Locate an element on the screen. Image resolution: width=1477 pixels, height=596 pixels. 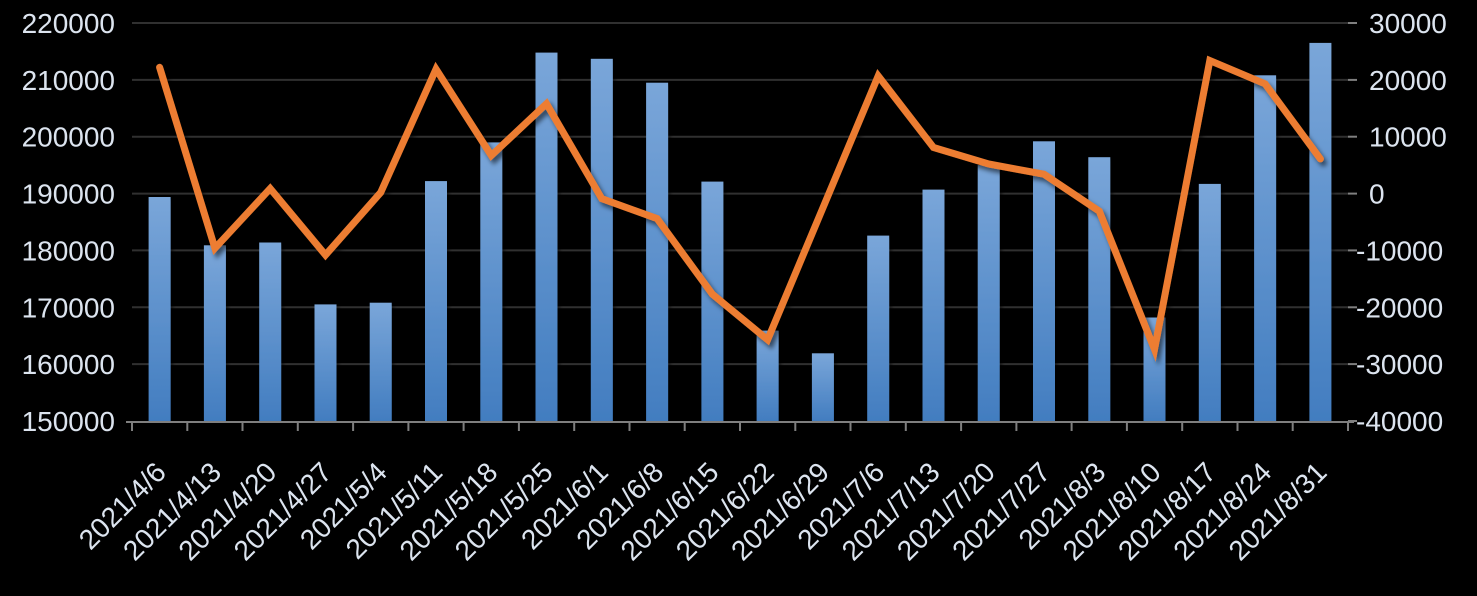
bar-2021/6/1 is located at coordinates (601, 240).